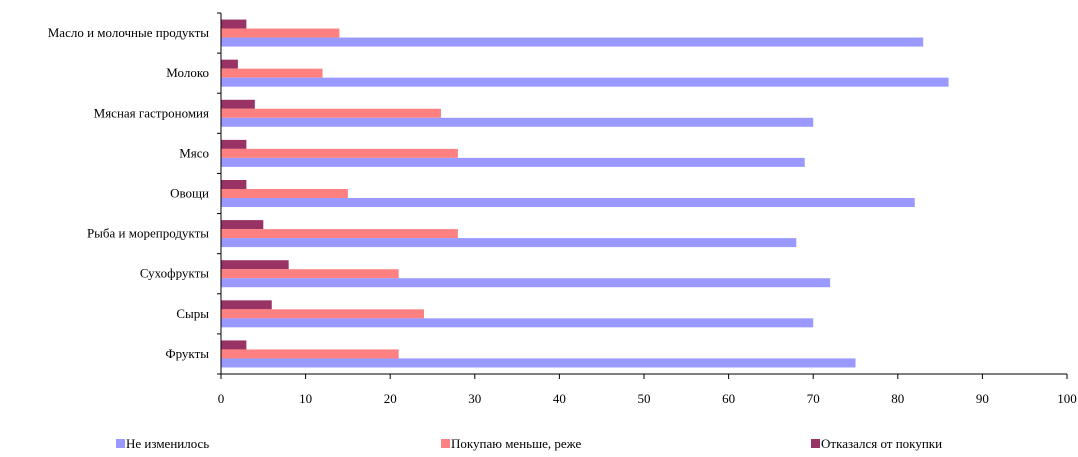 The image size is (1078, 457). What do you see at coordinates (189, 193) in the screenshot?
I see `category-label: Овощи` at bounding box center [189, 193].